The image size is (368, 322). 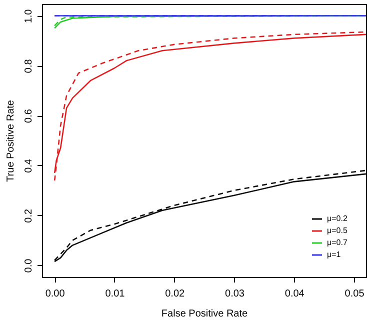 What do you see at coordinates (29, 165) in the screenshot?
I see `y-tick-label: 0.4` at bounding box center [29, 165].